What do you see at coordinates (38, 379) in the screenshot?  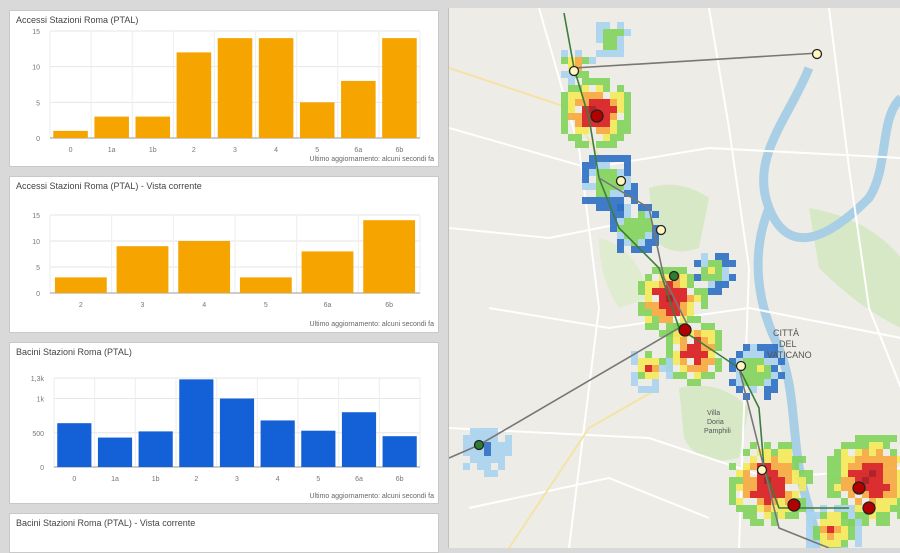 I see `y-tick-label: 1,3k` at bounding box center [38, 379].